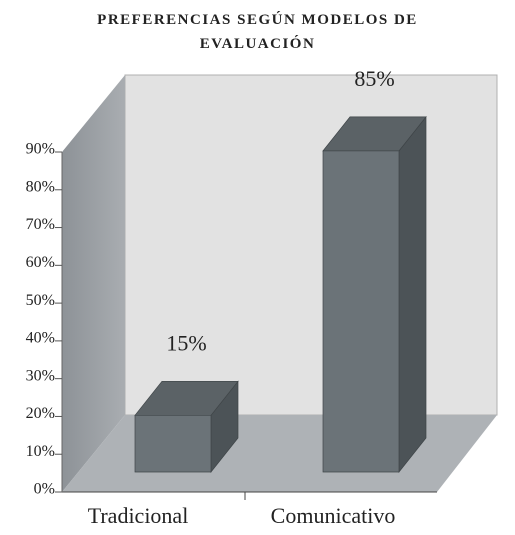 Image resolution: width=515 pixels, height=535 pixels. What do you see at coordinates (40, 413) in the screenshot?
I see `y-tick-label: 20%` at bounding box center [40, 413].